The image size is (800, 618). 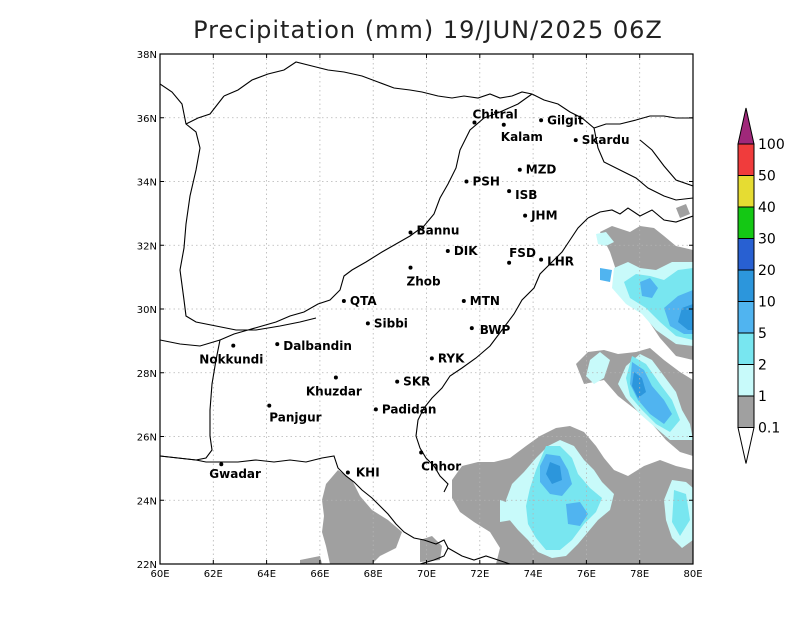 I want to click on precip-area-2mm, so click(x=681, y=513).